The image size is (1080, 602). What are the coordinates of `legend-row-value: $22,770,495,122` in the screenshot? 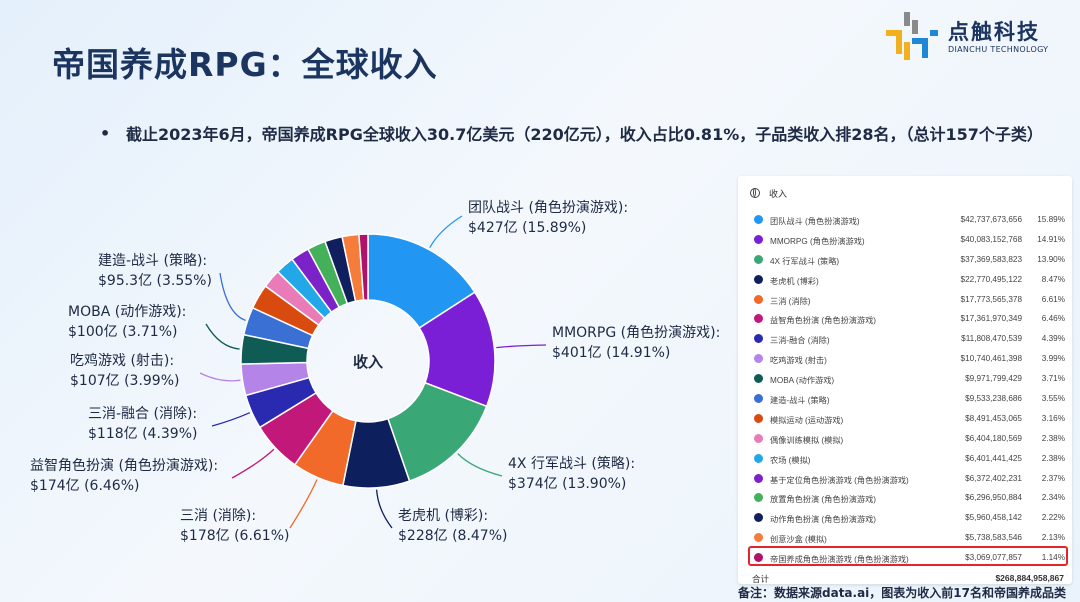 It's located at (991, 279).